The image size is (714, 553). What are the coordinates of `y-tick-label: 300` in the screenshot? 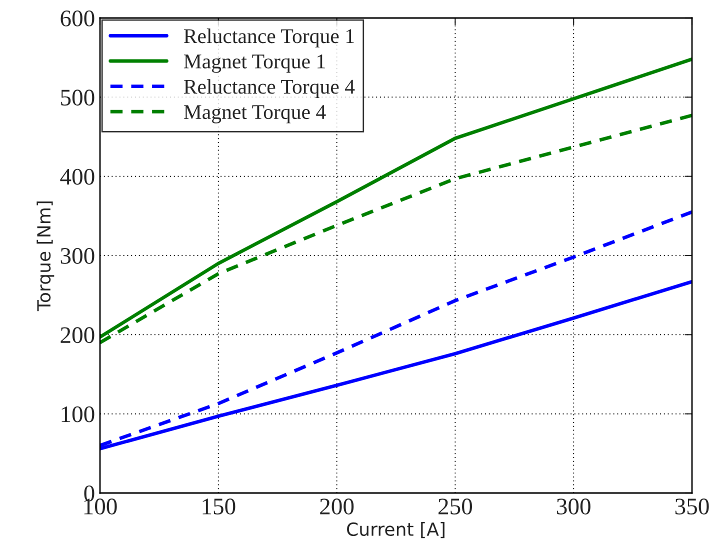 It's located at (77, 256).